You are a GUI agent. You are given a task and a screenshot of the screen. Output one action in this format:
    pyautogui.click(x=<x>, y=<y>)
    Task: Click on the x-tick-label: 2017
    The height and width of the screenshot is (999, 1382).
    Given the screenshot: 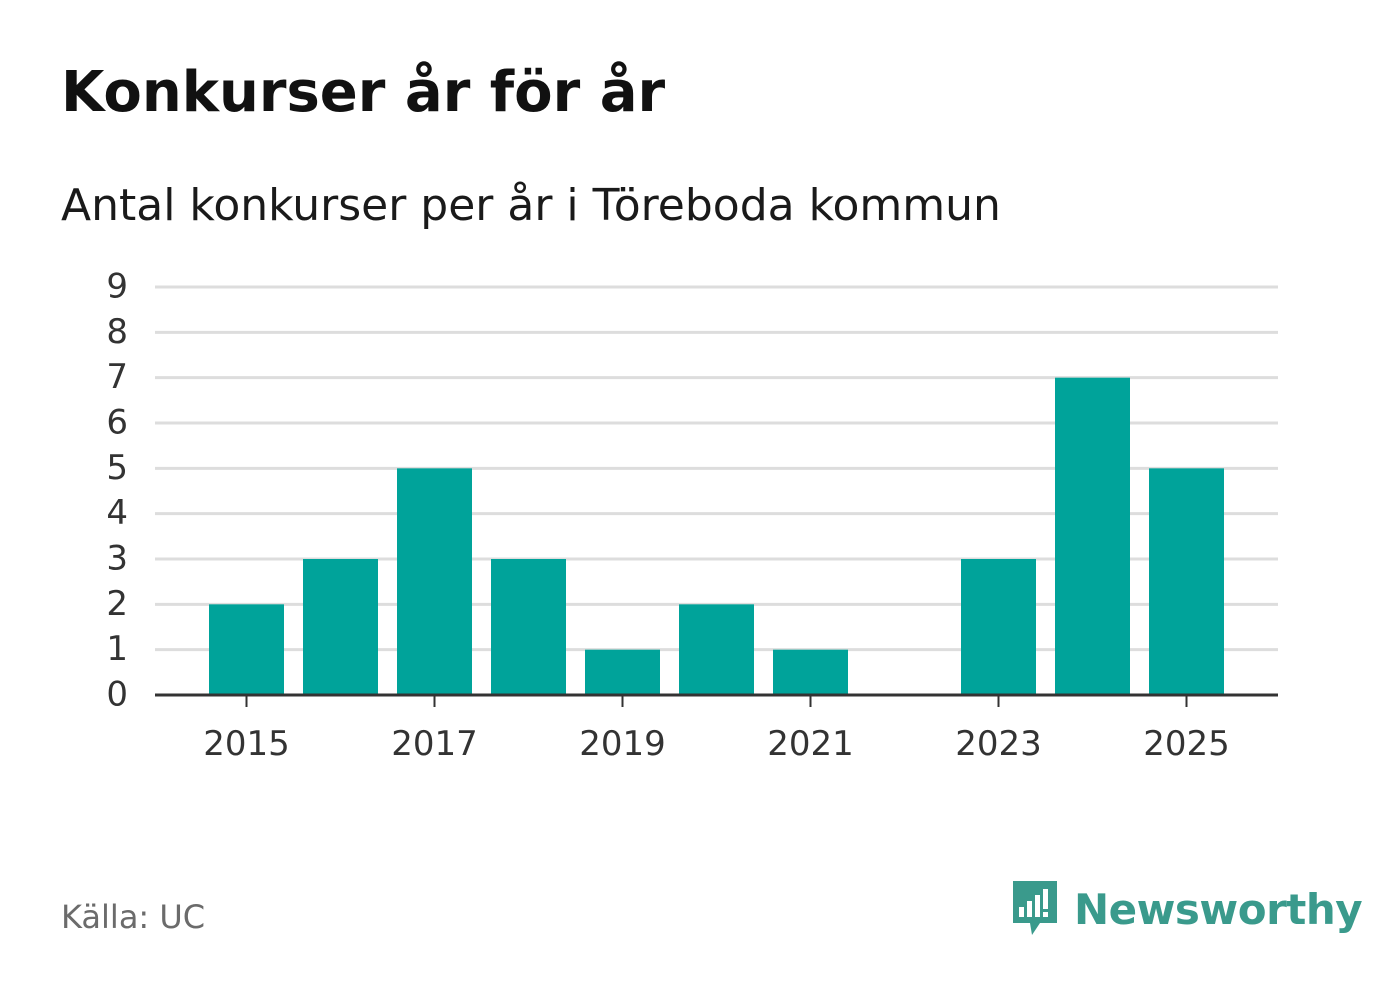 What is the action you would take?
    pyautogui.click(x=434, y=744)
    